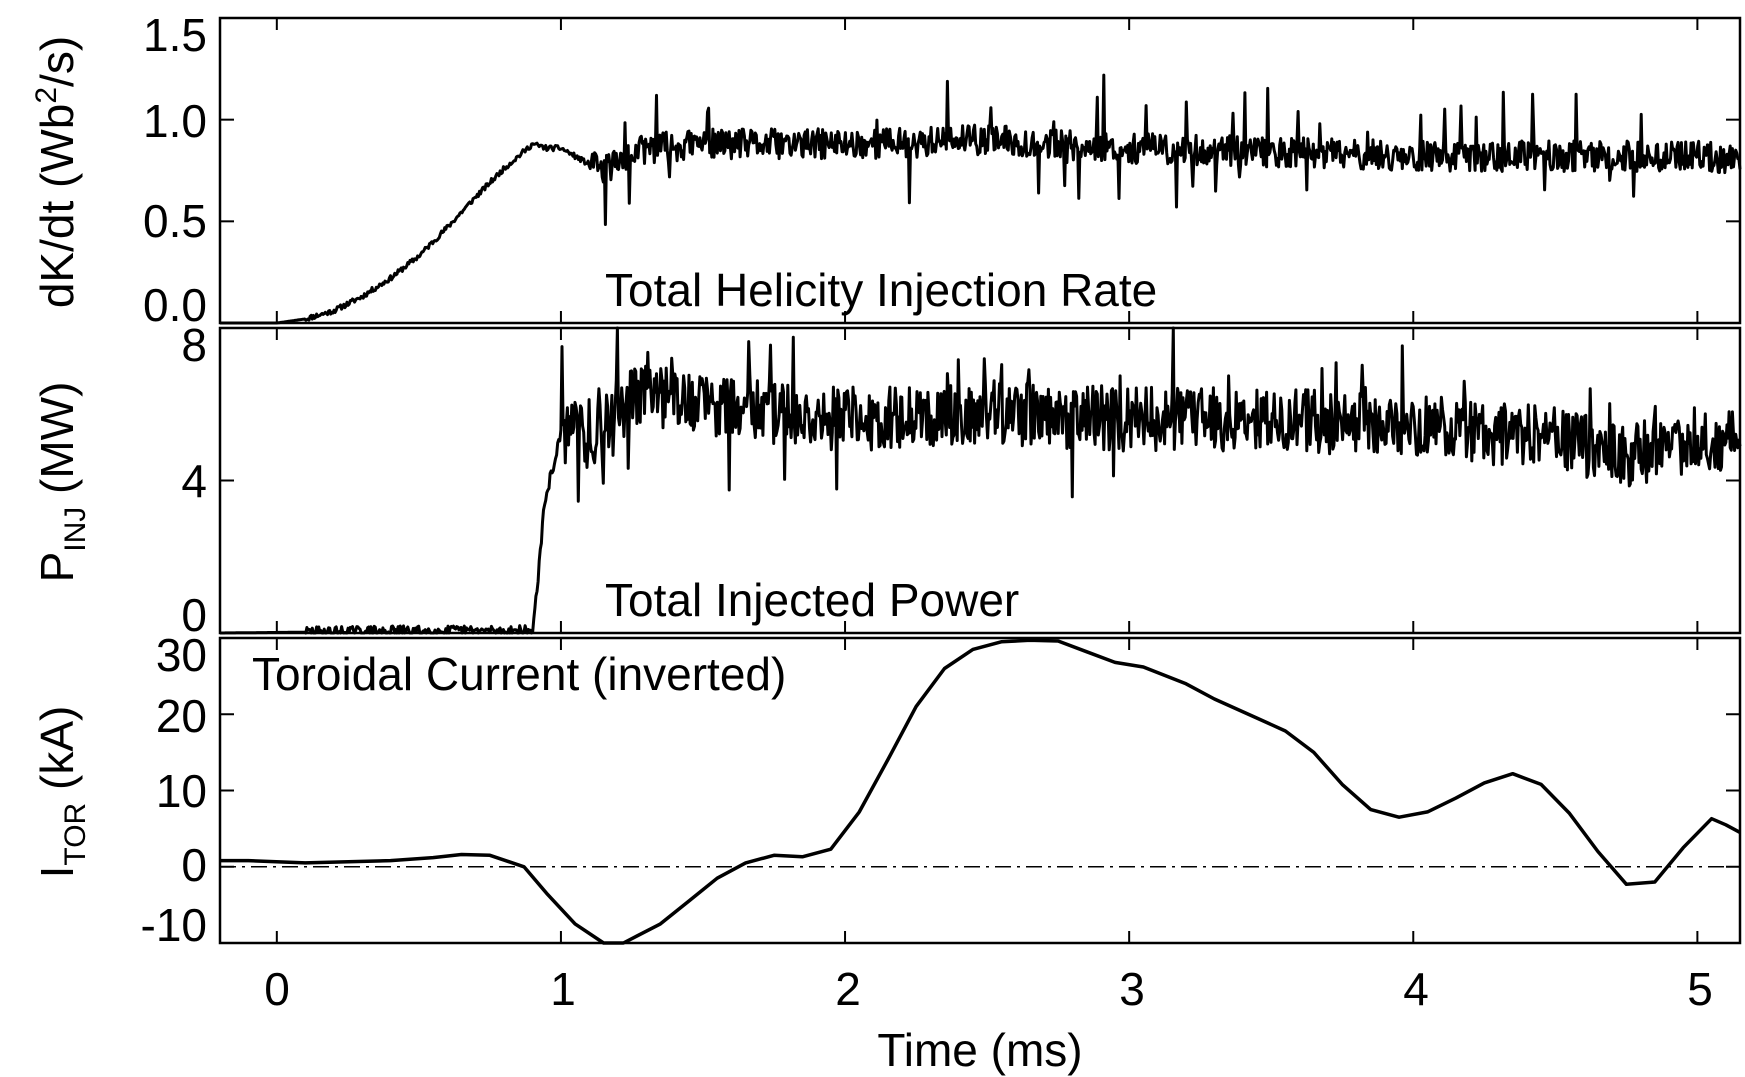 This screenshot has width=1745, height=1077. What do you see at coordinates (57, 872) in the screenshot?
I see `y-axis-label-bottom-main: I` at bounding box center [57, 872].